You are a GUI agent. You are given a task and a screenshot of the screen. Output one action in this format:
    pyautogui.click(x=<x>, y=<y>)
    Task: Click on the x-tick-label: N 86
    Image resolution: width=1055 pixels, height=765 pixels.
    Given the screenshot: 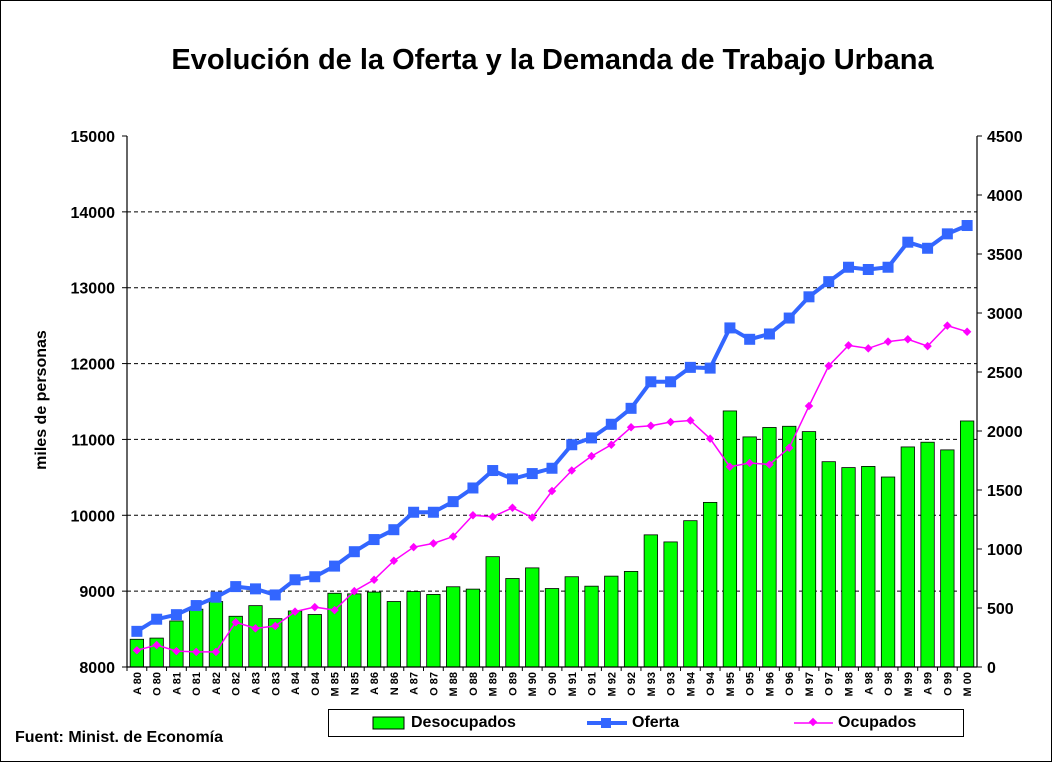 What is the action you would take?
    pyautogui.click(x=395, y=683)
    